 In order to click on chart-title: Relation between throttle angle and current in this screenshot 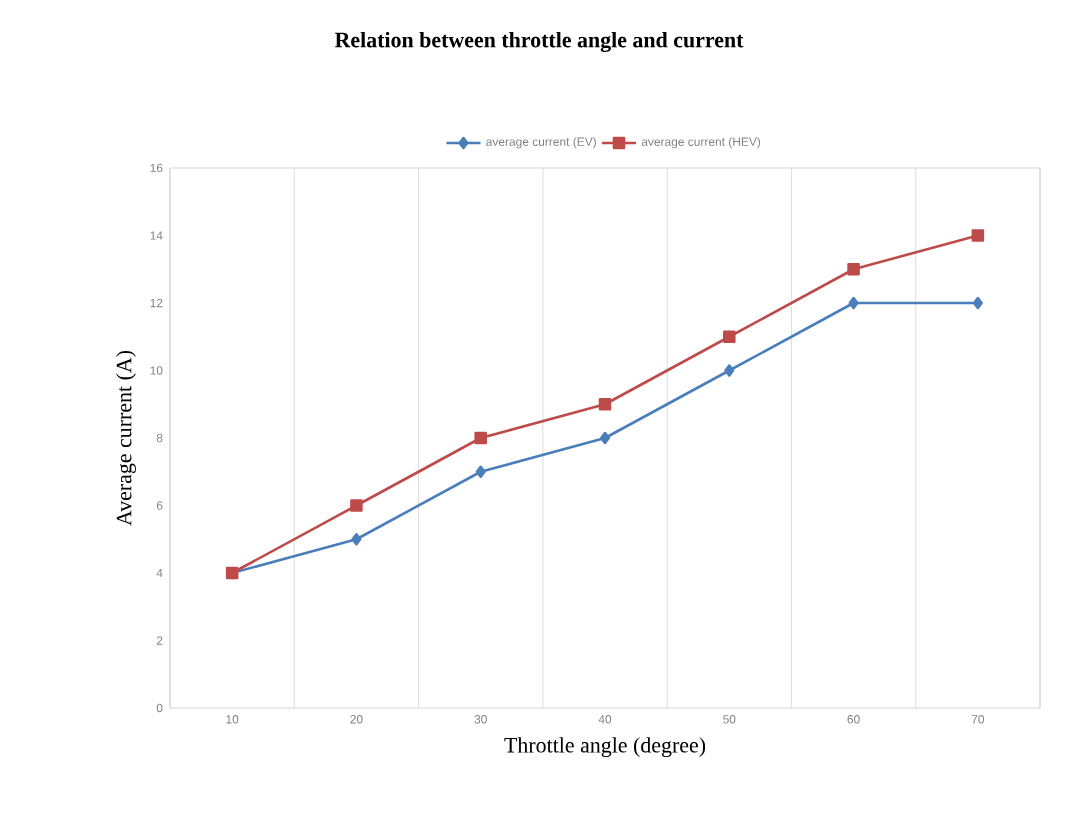, I will do `click(539, 42)`.